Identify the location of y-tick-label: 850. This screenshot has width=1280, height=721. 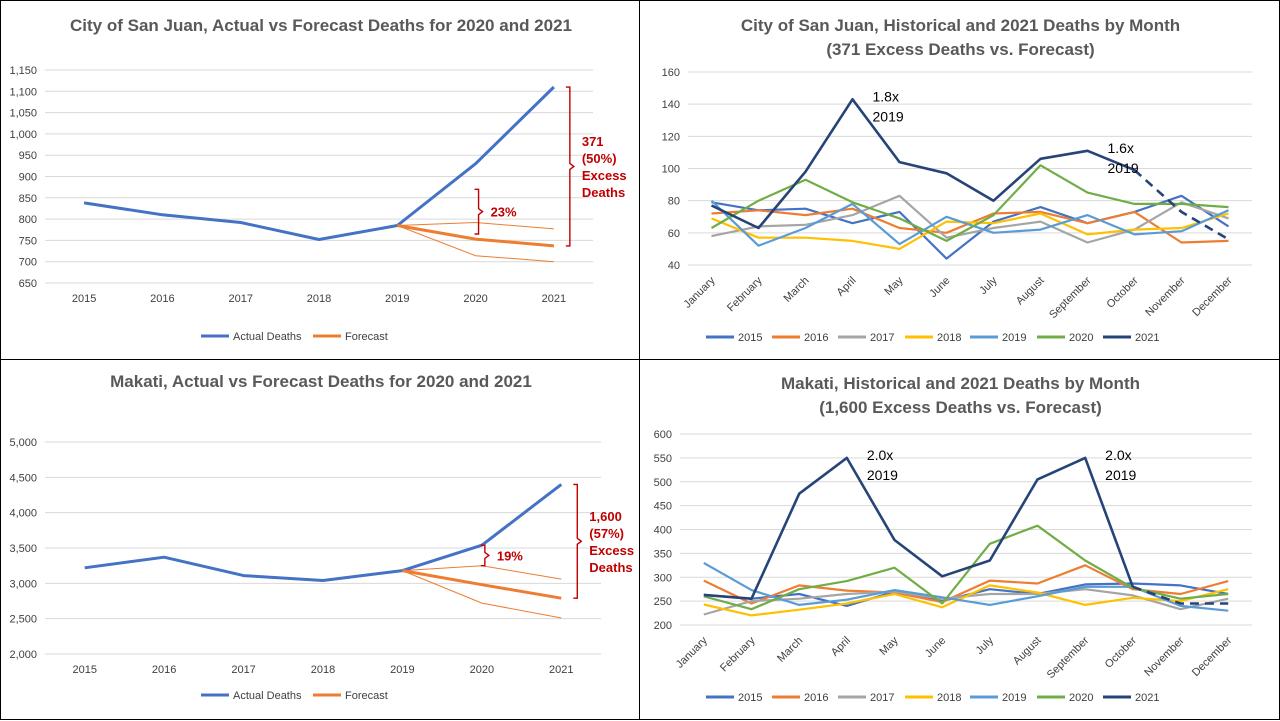
(28, 199).